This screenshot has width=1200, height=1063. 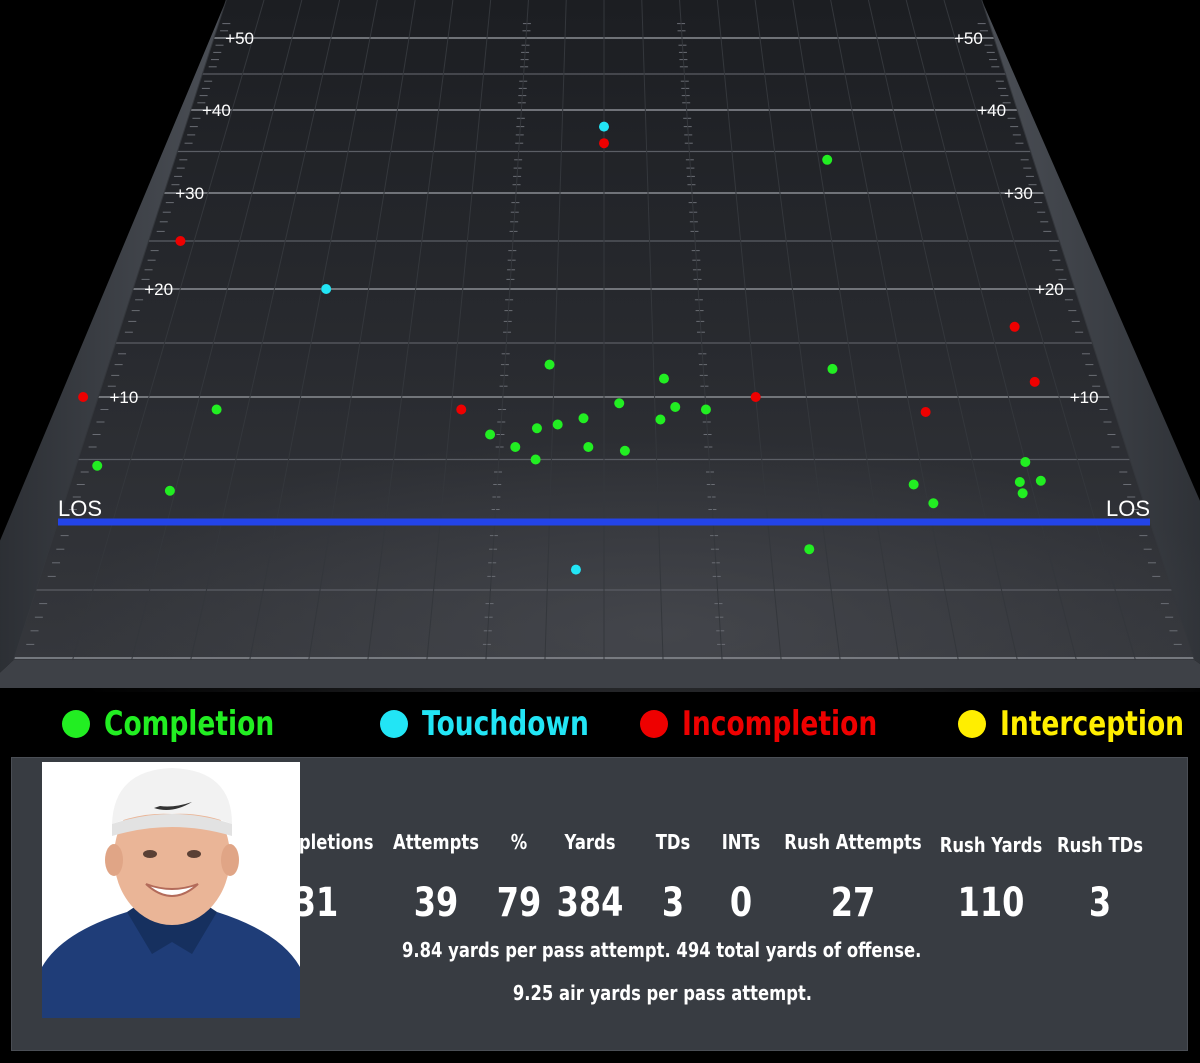 I want to click on stat-value-ints: 0, so click(x=741, y=903).